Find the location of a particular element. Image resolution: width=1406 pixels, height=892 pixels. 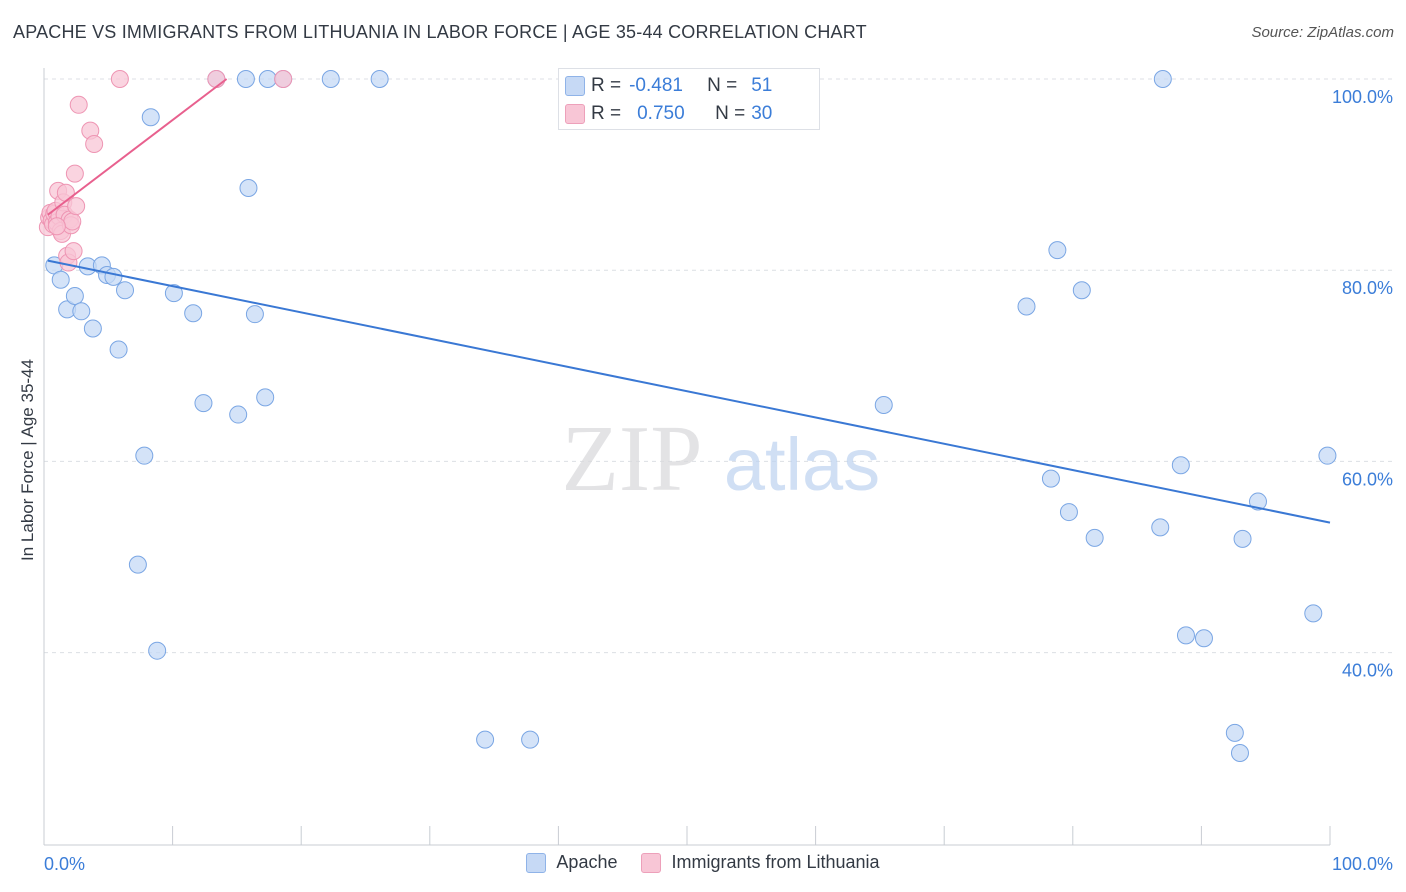

lithuania-n-label: N = is located at coordinates (730, 113).